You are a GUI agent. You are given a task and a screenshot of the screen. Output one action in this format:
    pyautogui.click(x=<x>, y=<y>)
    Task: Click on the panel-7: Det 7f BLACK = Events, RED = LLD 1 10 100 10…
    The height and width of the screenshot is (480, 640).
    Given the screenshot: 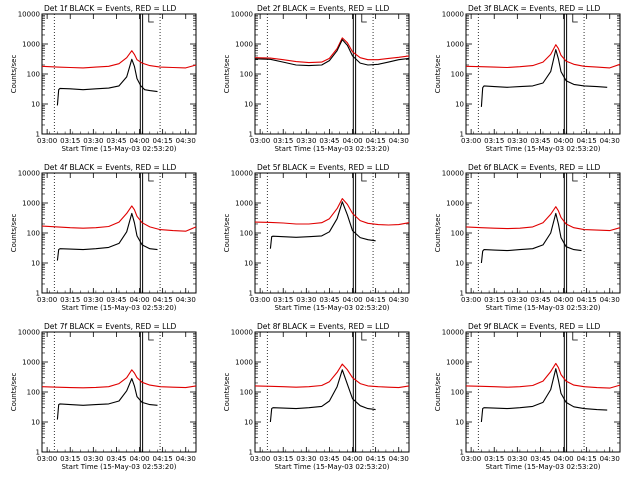 What is the action you would take?
    pyautogui.click(x=103, y=396)
    